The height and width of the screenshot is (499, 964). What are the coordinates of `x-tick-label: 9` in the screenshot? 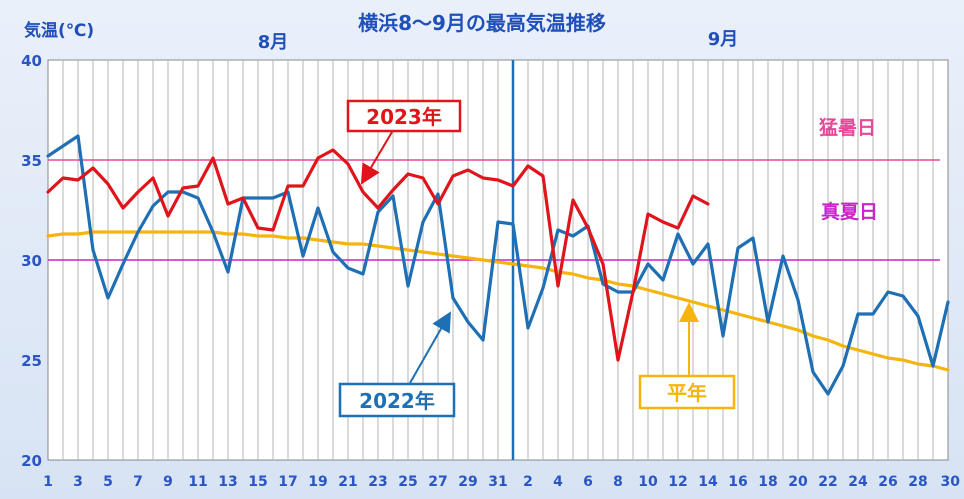 It's located at (168, 482).